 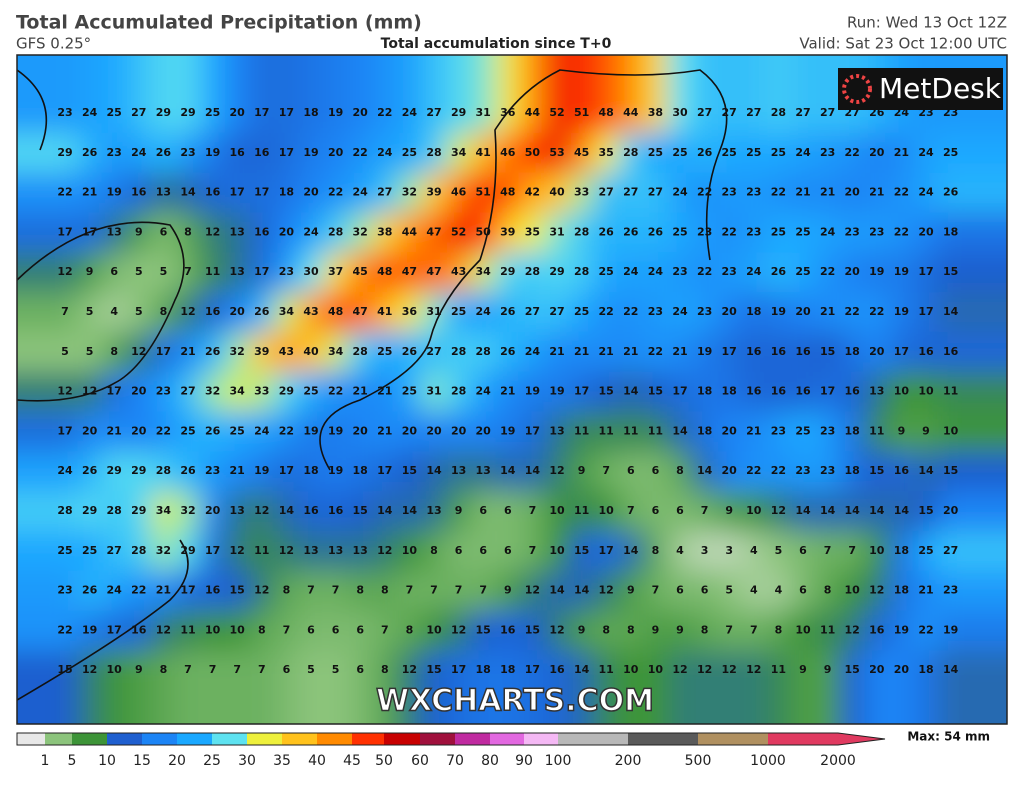 I want to click on value-label: 12, so click(x=556, y=629).